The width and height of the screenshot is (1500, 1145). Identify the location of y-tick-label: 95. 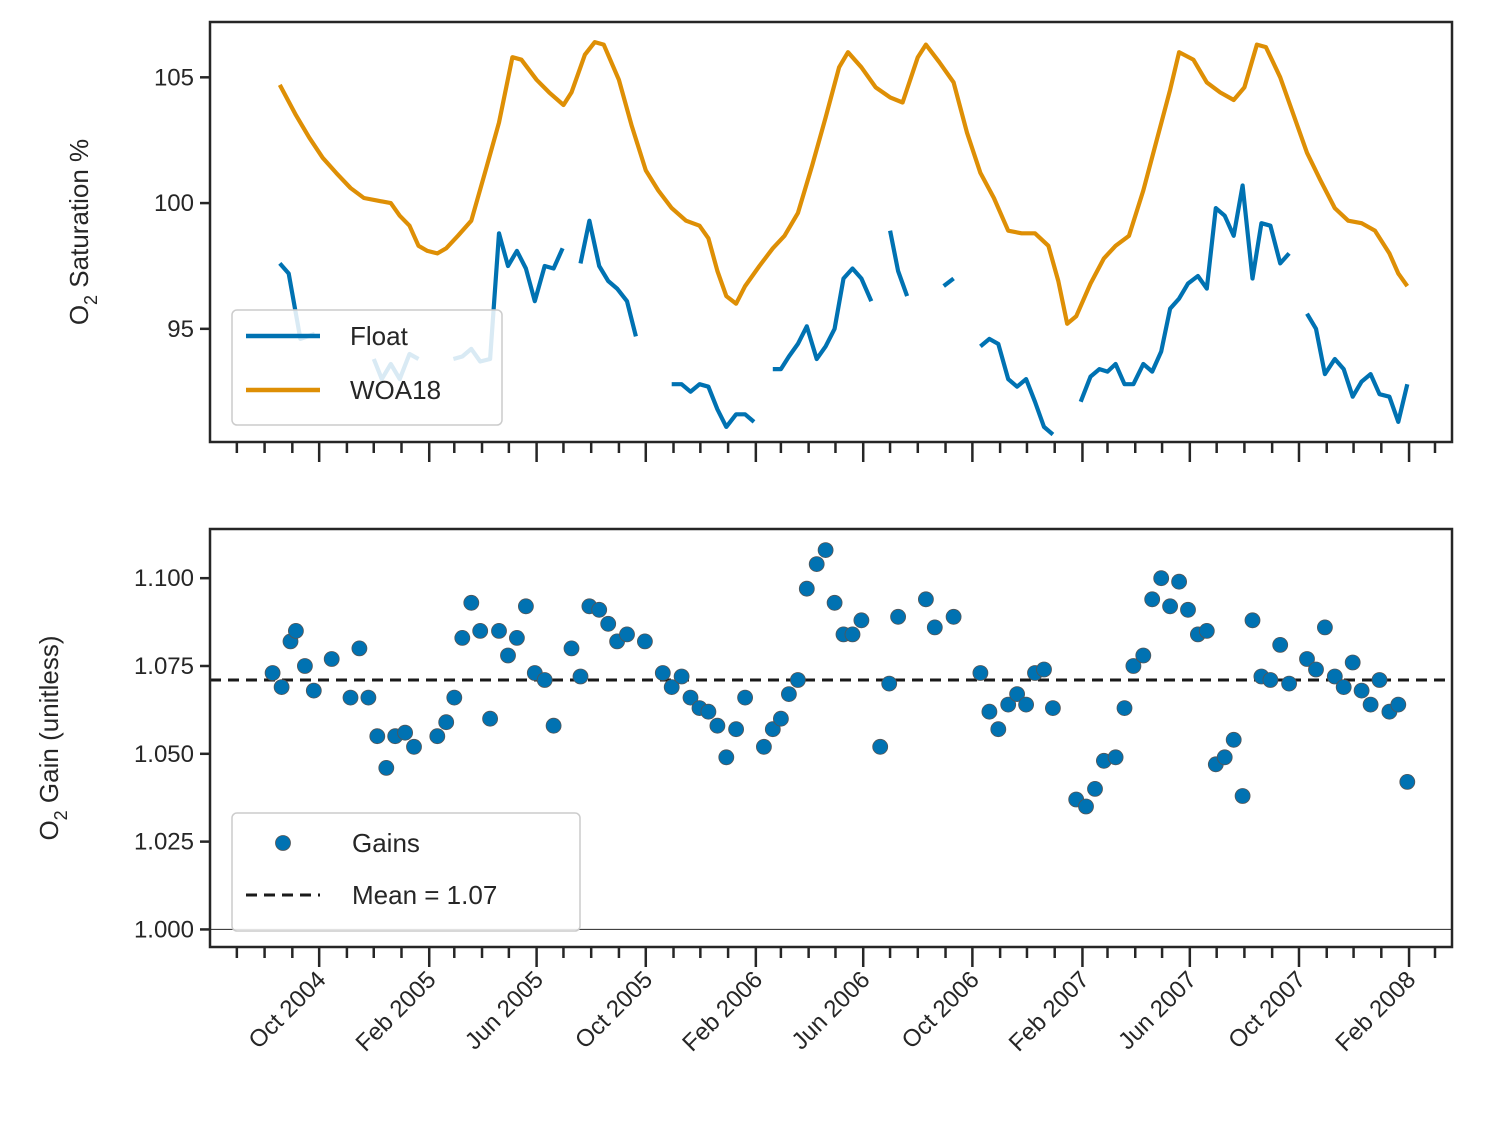
(180, 329).